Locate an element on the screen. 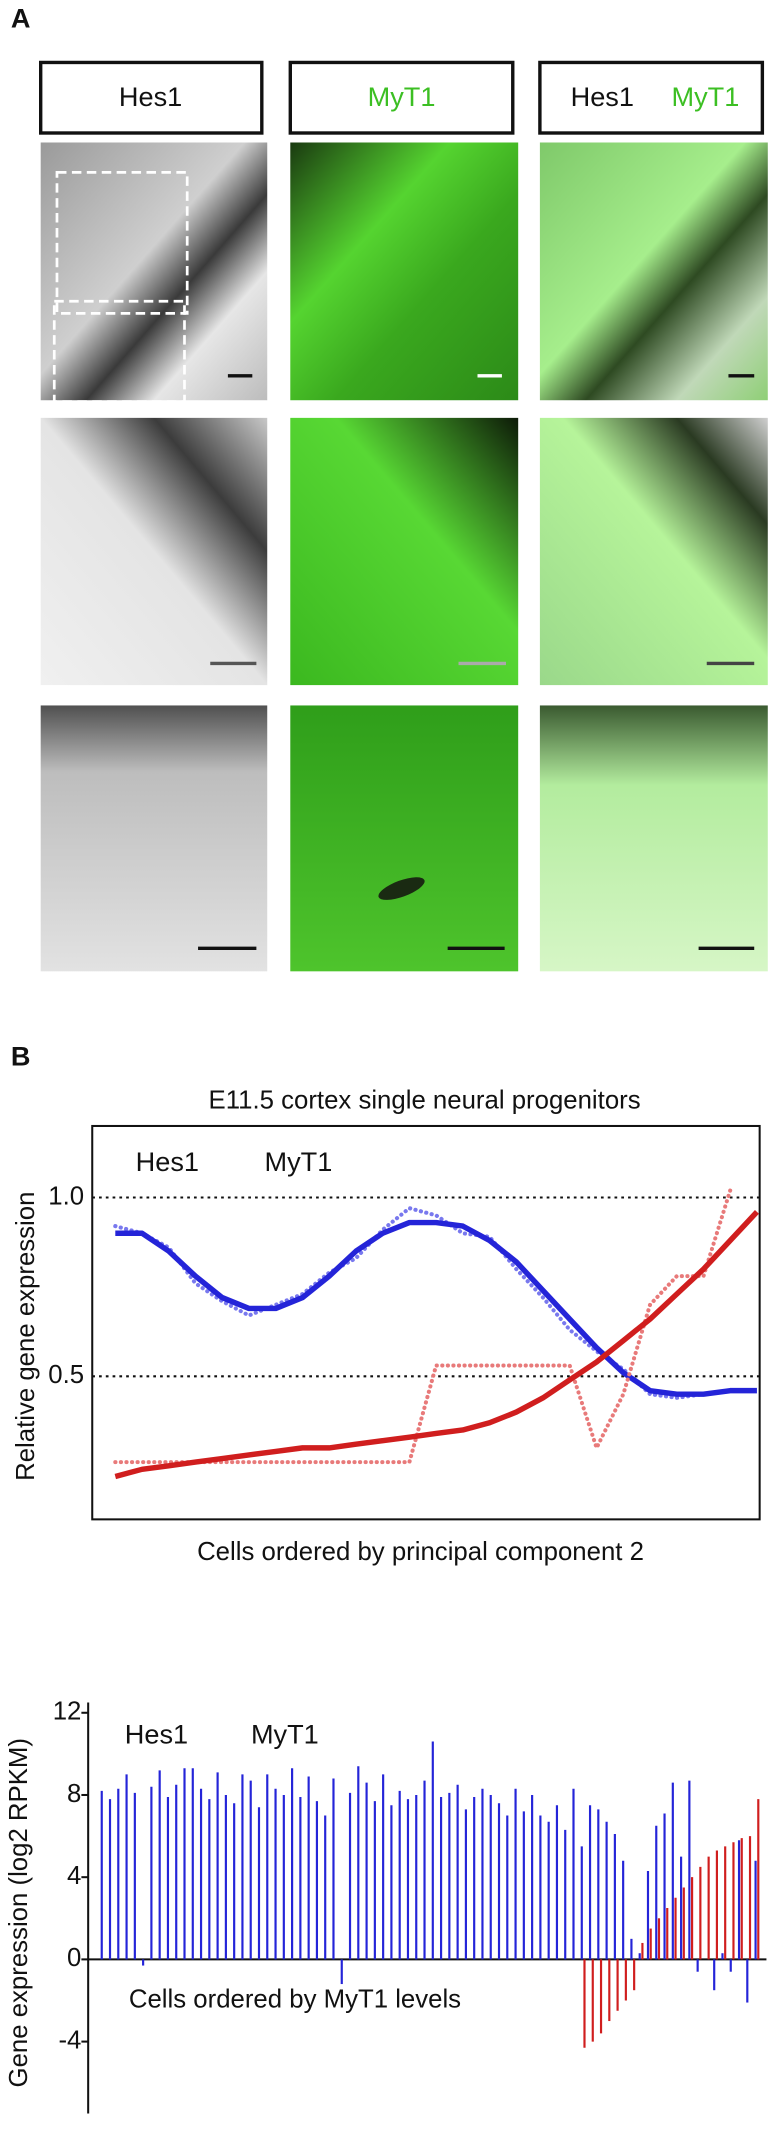 This screenshot has width=780, height=2138. y-axis-label: Relative gene expression is located at coordinates (26, 1336).